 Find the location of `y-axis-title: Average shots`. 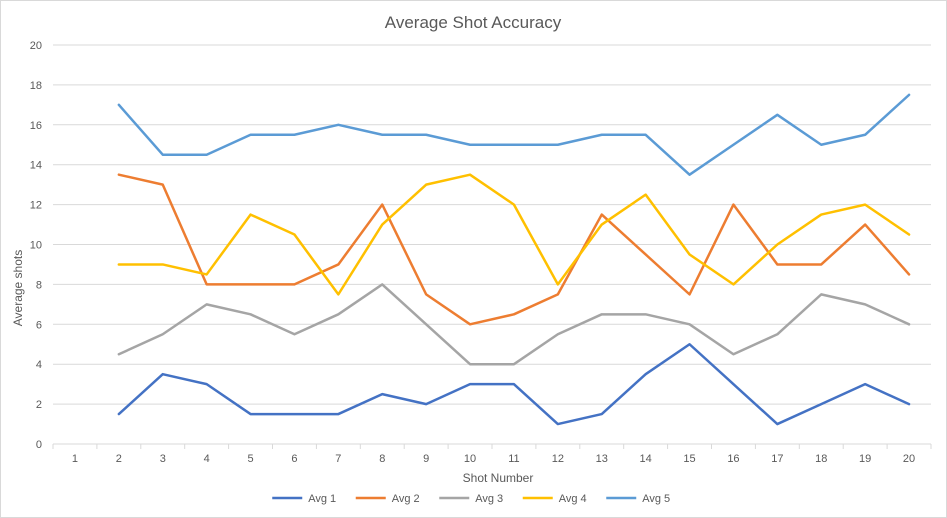

y-axis-title: Average shots is located at coordinates (18, 288).